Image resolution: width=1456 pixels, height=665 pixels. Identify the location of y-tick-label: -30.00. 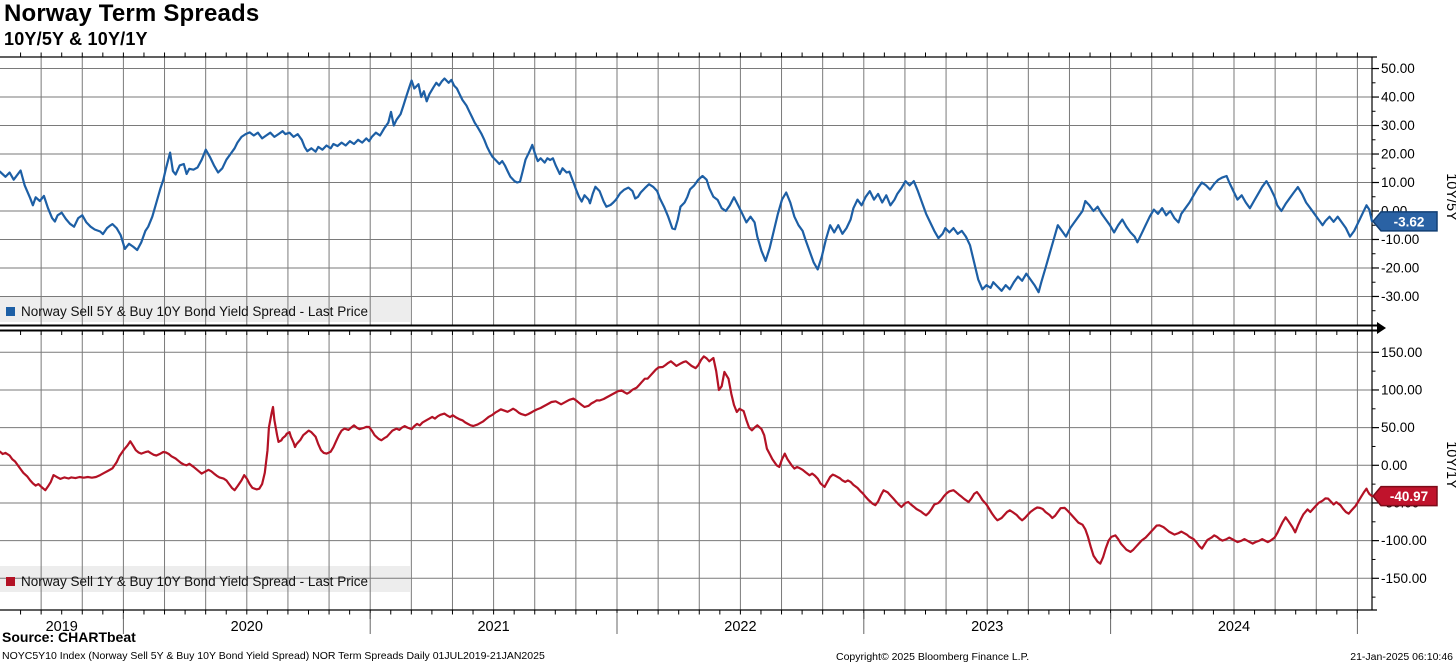
(1400, 296).